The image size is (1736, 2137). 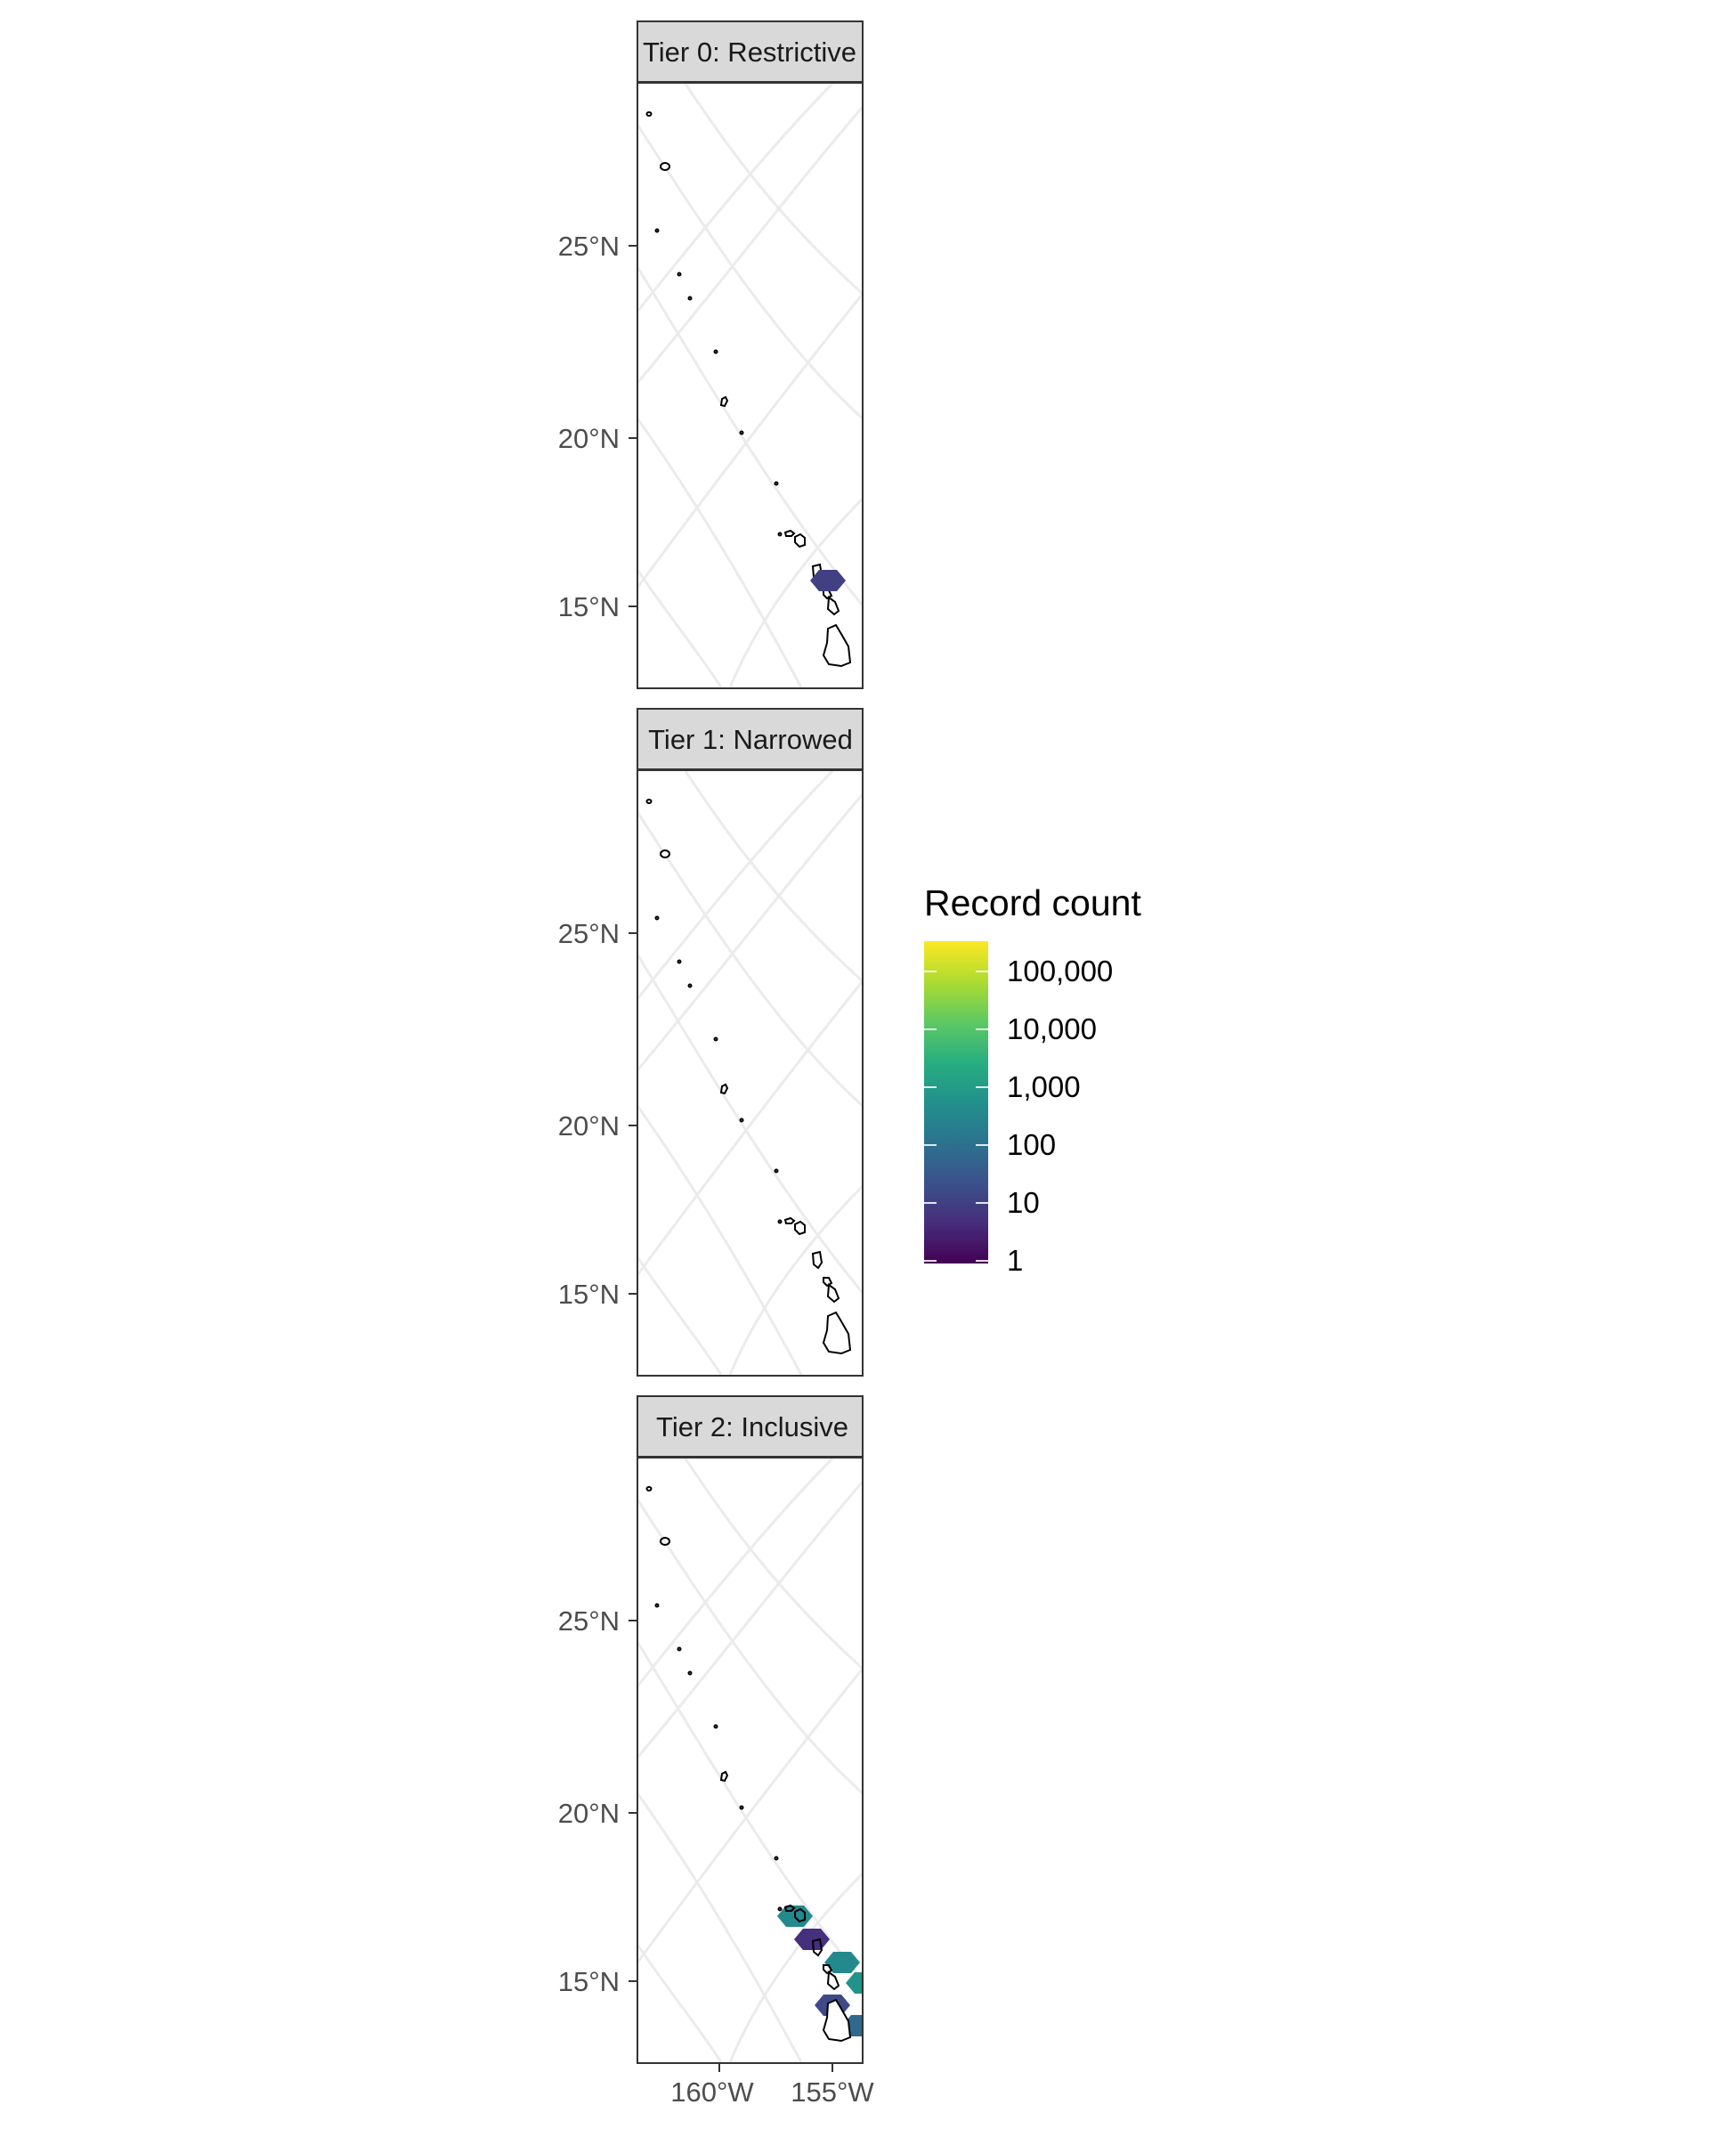 What do you see at coordinates (1032, 902) in the screenshot?
I see `legend-title: Record count` at bounding box center [1032, 902].